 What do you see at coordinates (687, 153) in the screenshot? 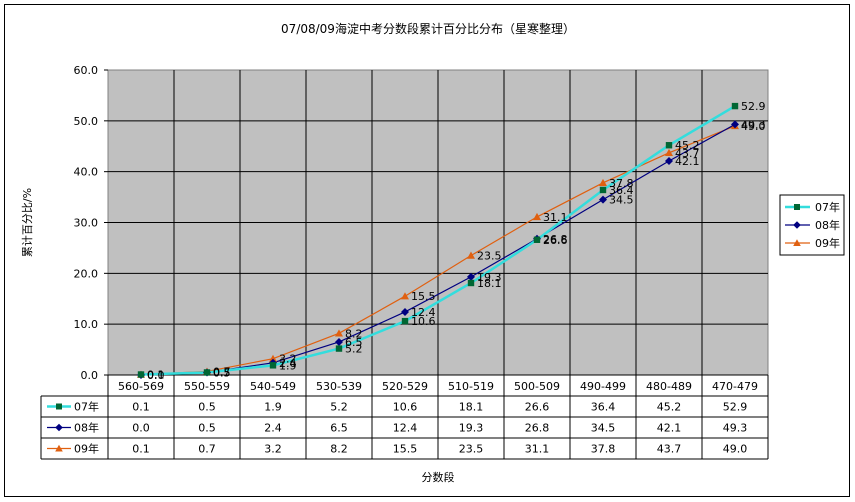
I see `data-label: 43.7` at bounding box center [687, 153].